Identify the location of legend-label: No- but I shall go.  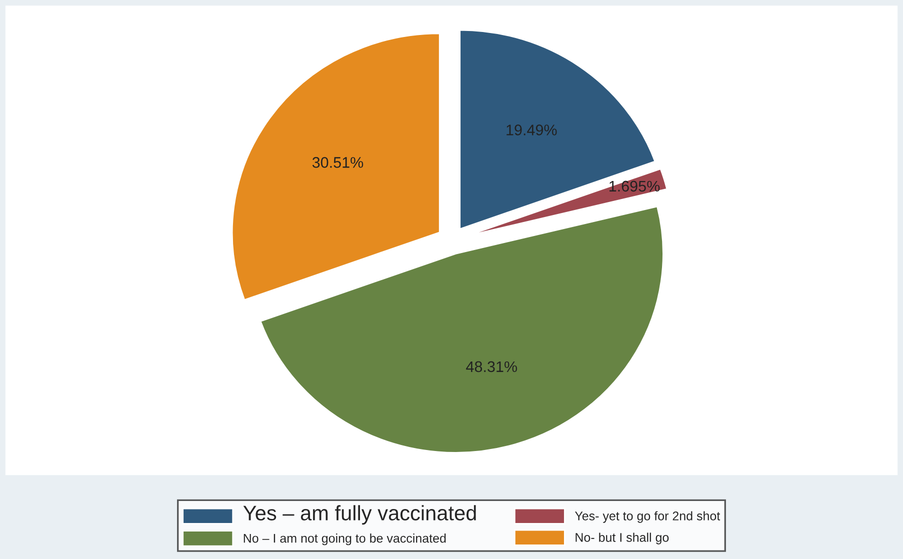
(622, 538).